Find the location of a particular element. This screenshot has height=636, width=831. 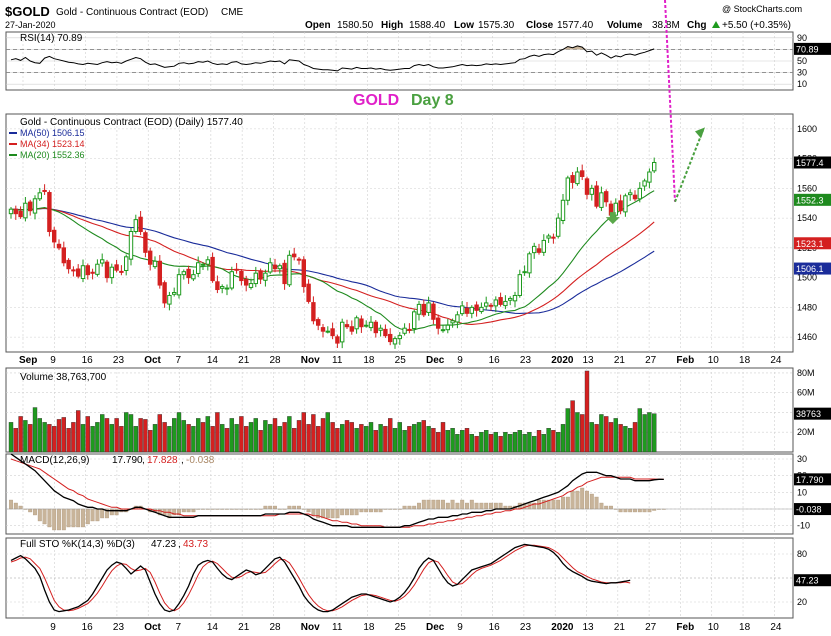

up-arrow-icon is located at coordinates (716, 24).